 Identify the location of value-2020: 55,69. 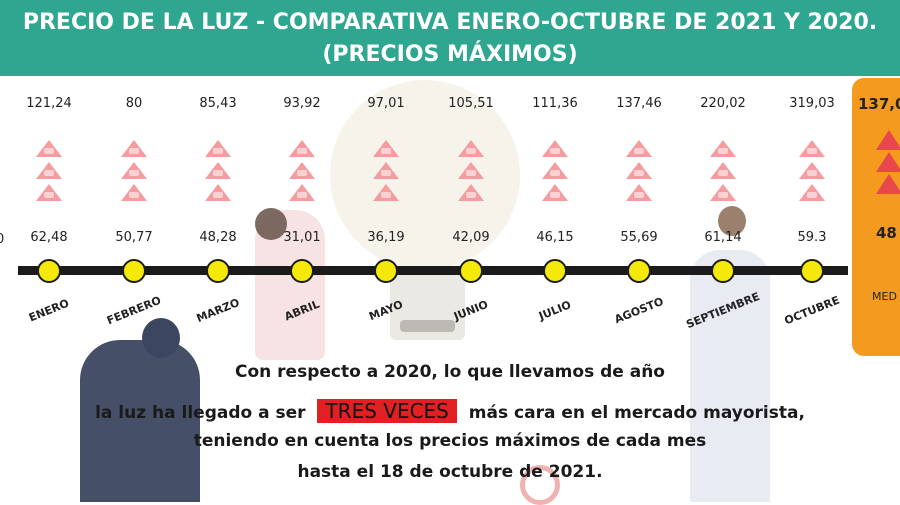
(639, 237).